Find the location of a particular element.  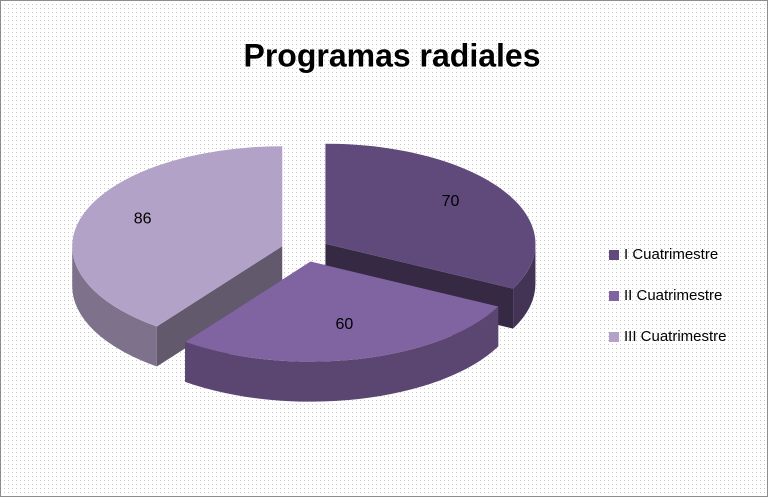

legend-label: III Cuatrimestre is located at coordinates (675, 336).